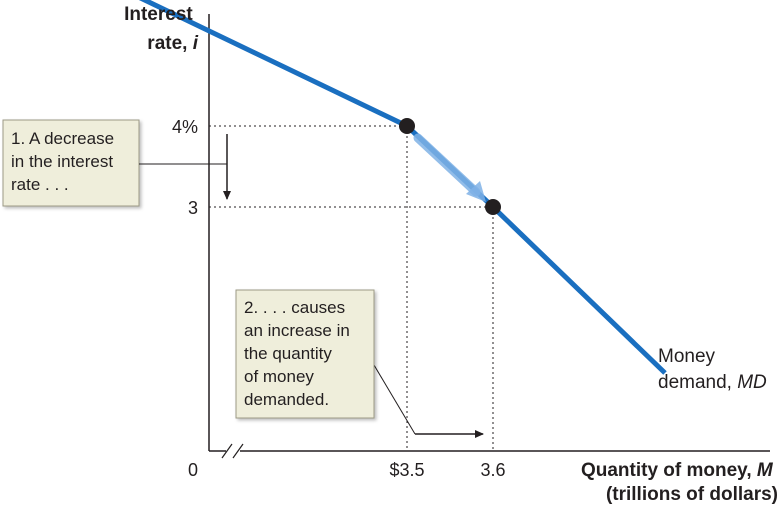 The height and width of the screenshot is (506, 782). I want to click on x-tick-label-3.5: $3.5, so click(406, 470).